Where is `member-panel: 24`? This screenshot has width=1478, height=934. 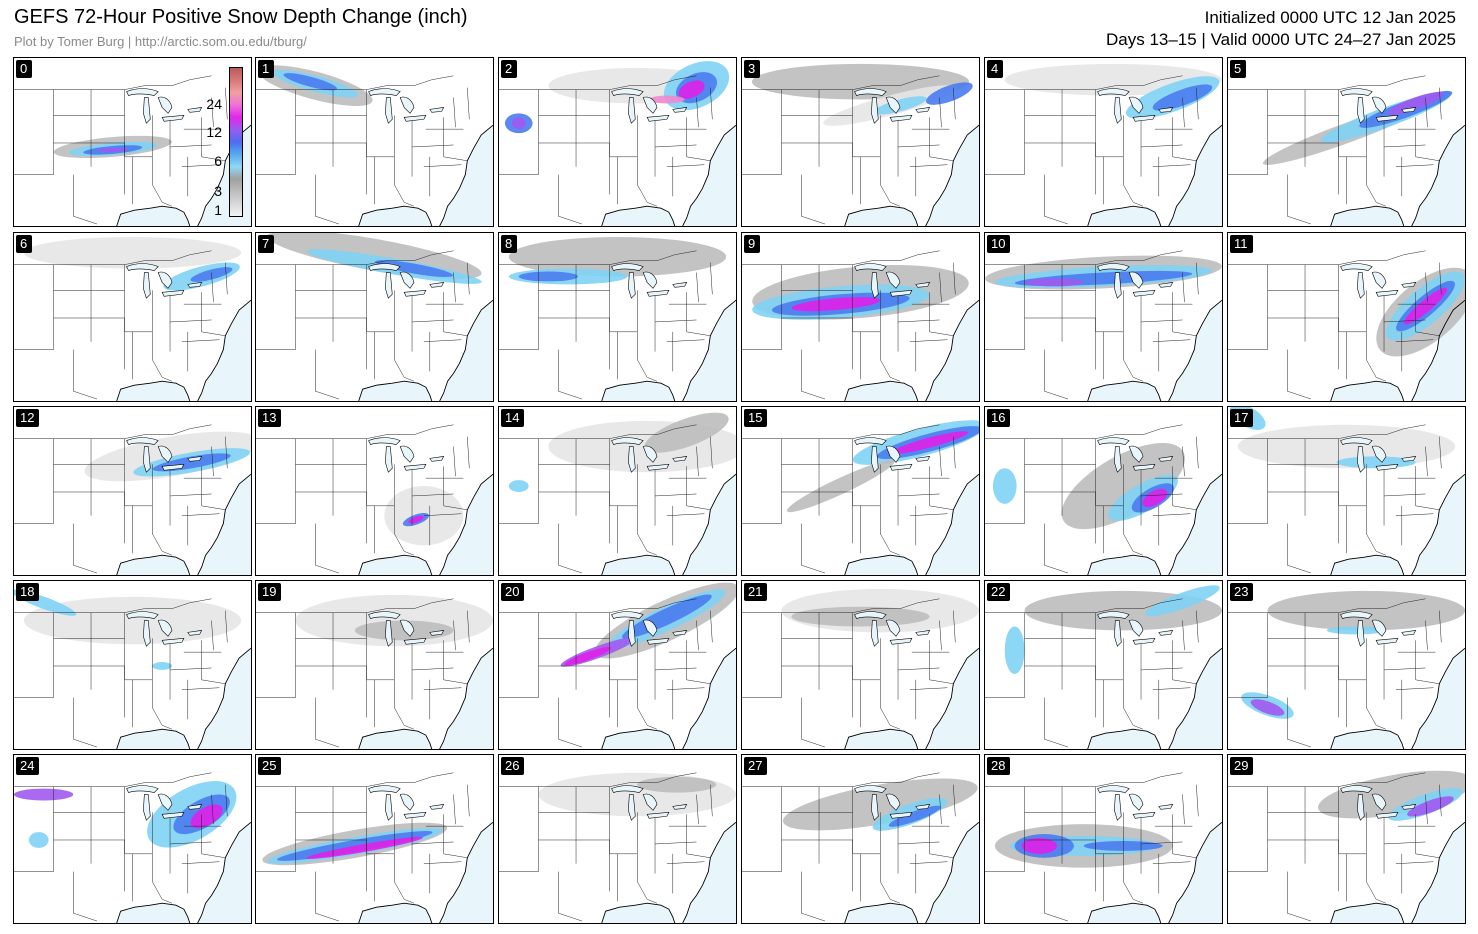
member-panel: 24 is located at coordinates (132, 839).